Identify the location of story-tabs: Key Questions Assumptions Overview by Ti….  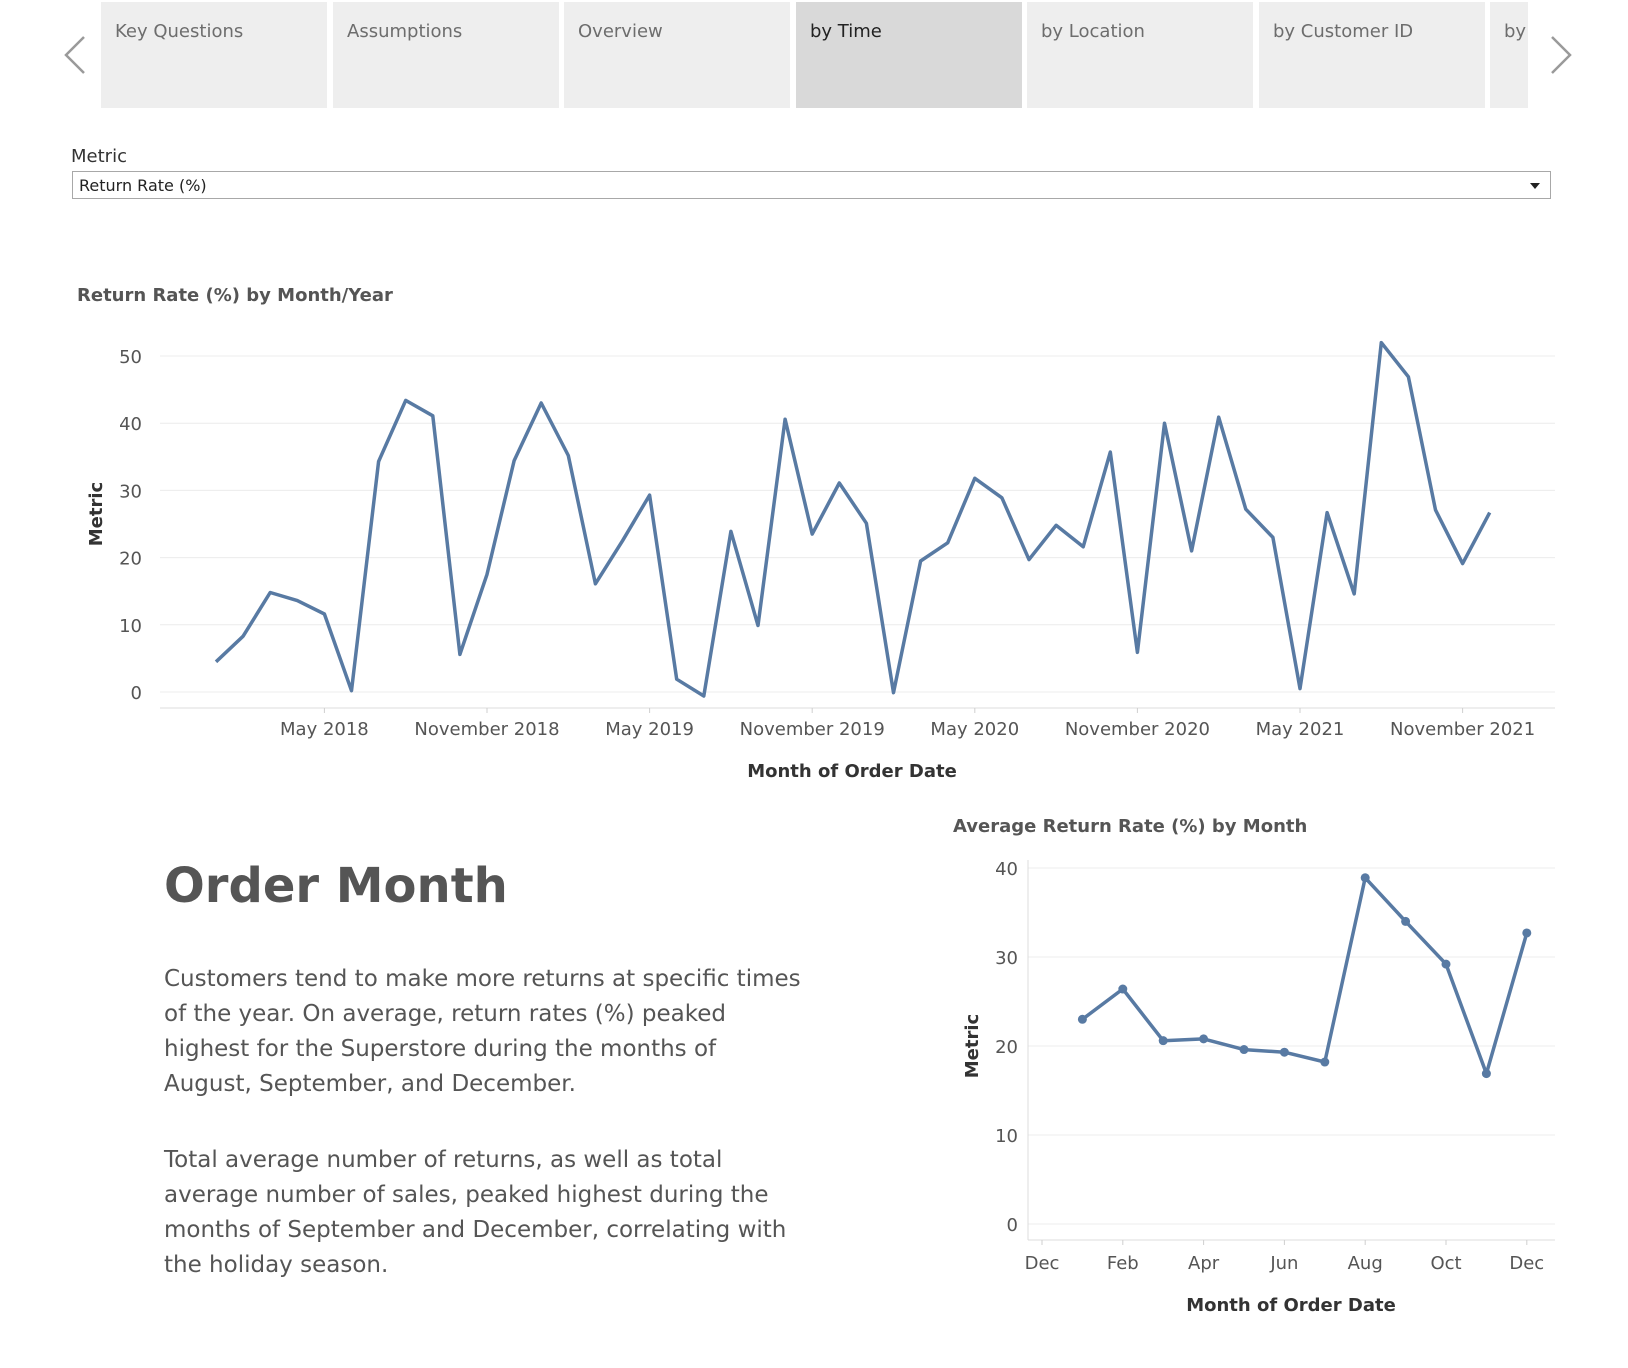
(814, 55).